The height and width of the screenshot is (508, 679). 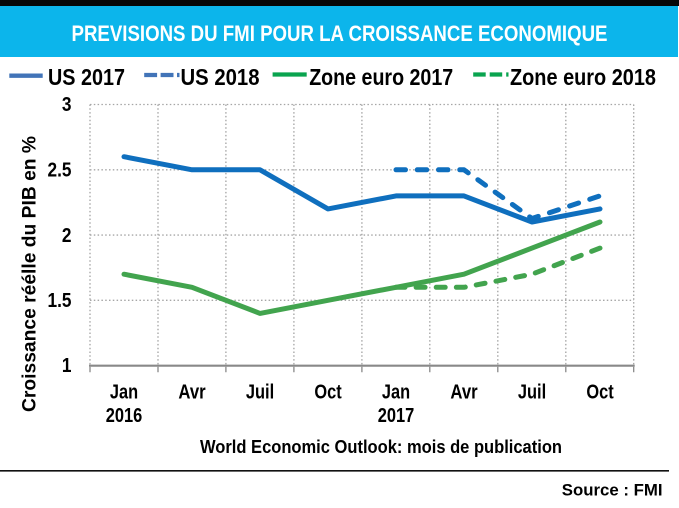 What do you see at coordinates (67, 366) in the screenshot?
I see `svg-text: 1` at bounding box center [67, 366].